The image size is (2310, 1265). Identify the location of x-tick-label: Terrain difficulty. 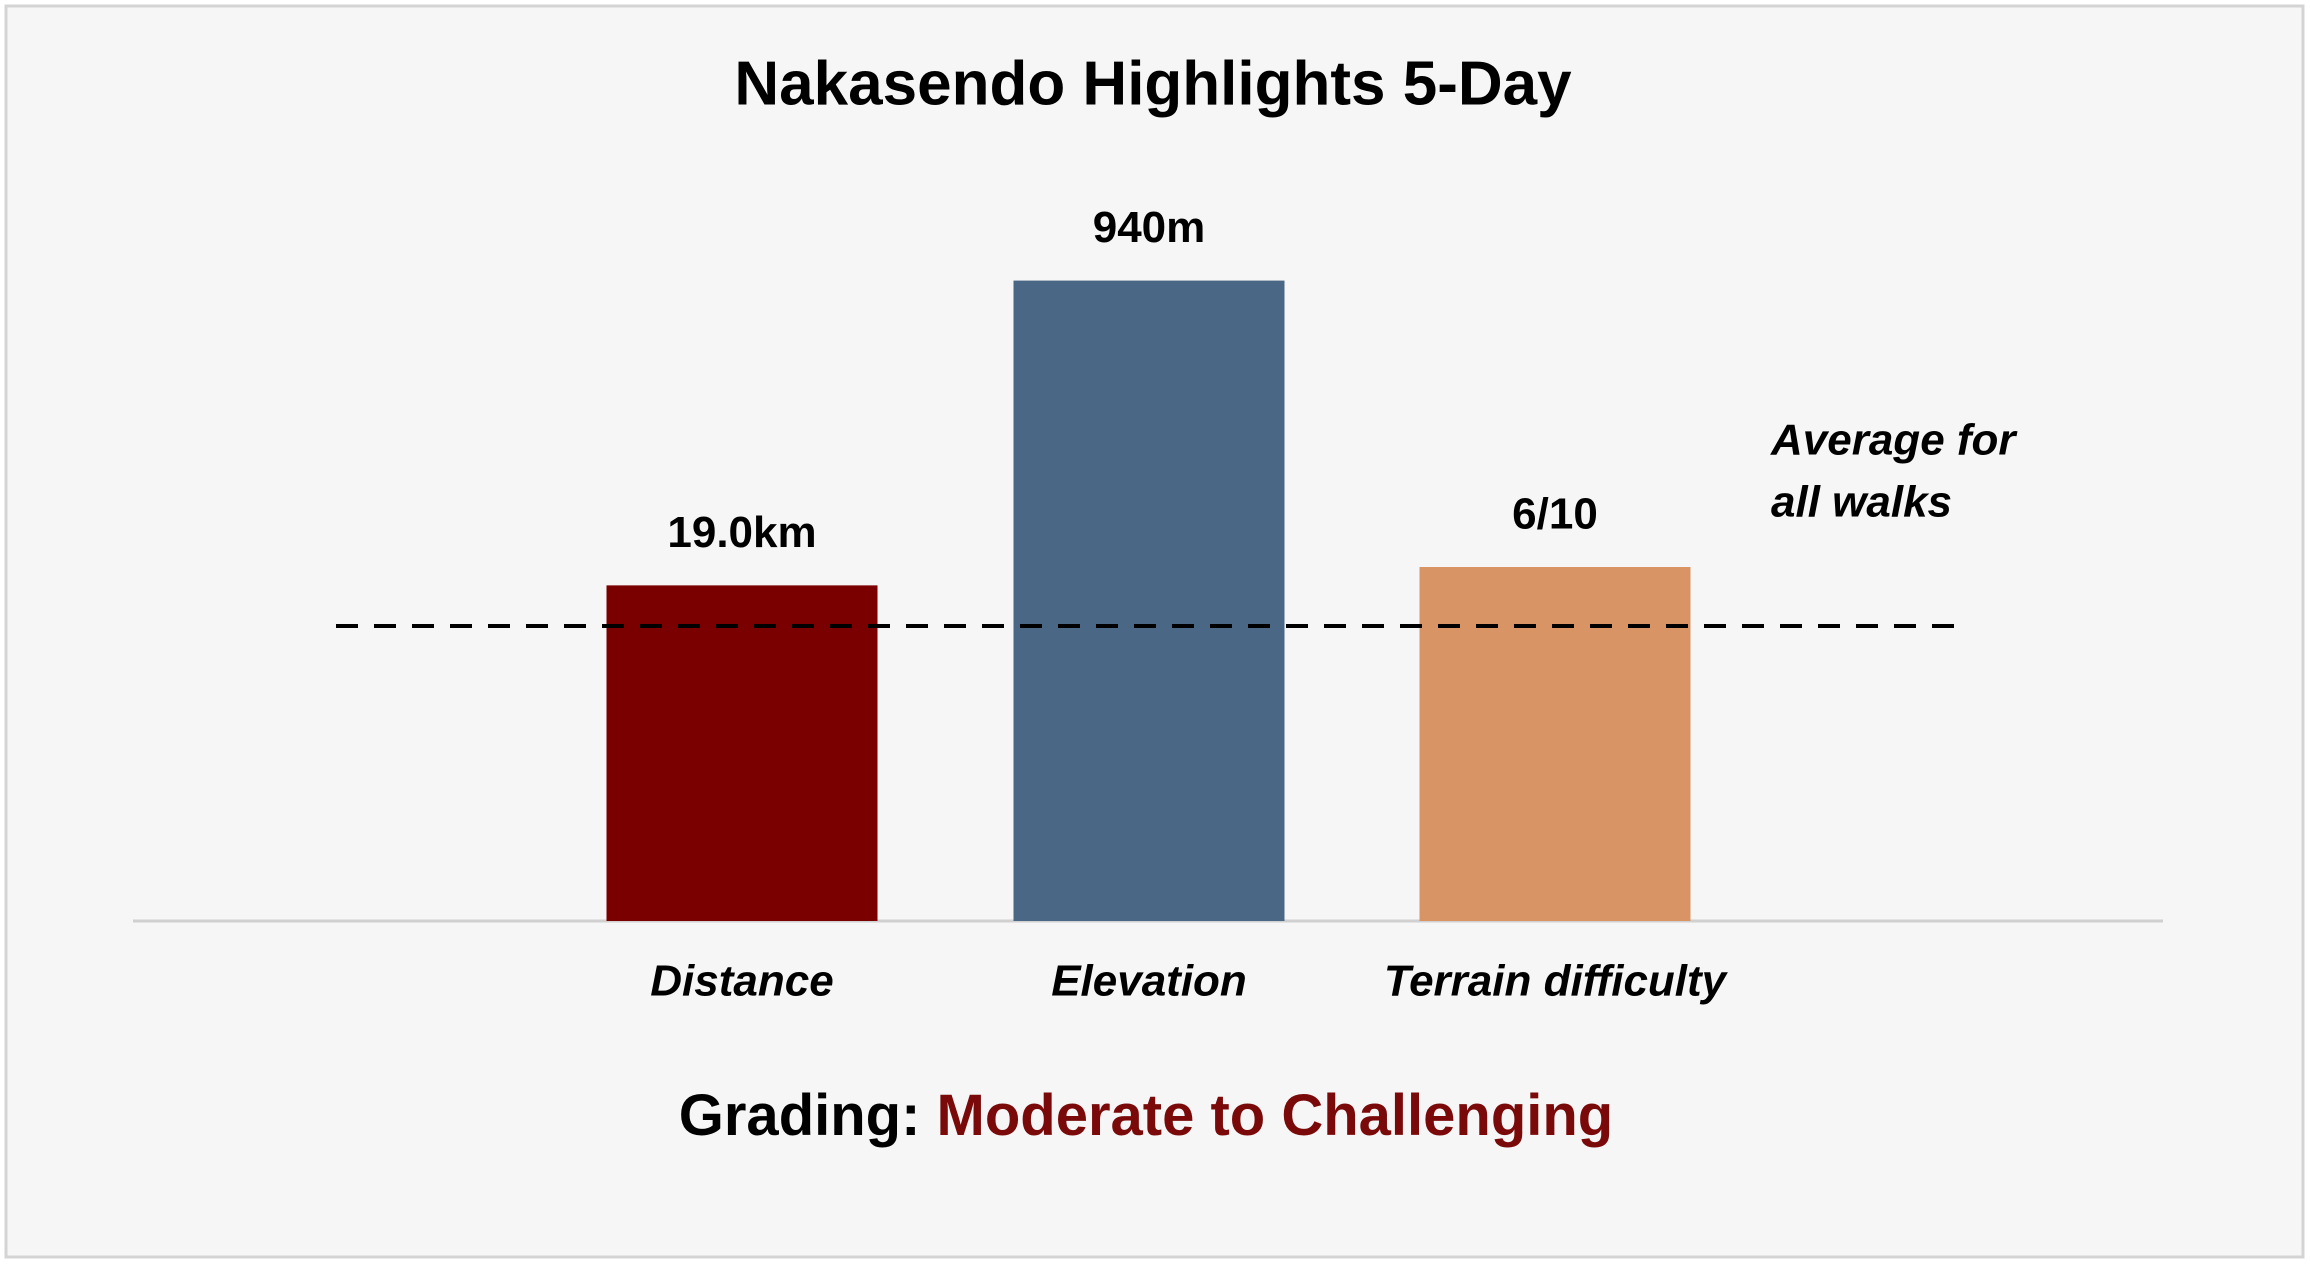
(1556, 981).